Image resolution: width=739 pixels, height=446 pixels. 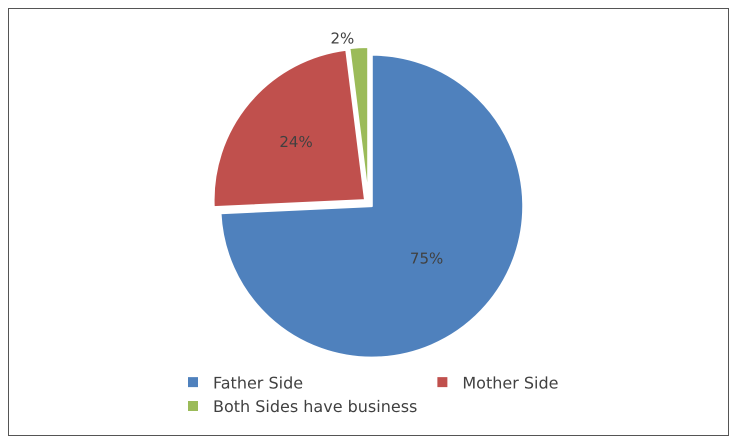 What do you see at coordinates (342, 38) in the screenshot?
I see `data-label: 2%` at bounding box center [342, 38].